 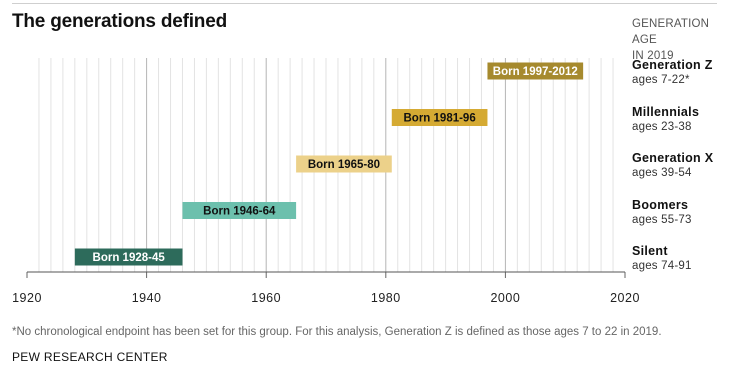 I want to click on generation-name: Silent, so click(x=650, y=251).